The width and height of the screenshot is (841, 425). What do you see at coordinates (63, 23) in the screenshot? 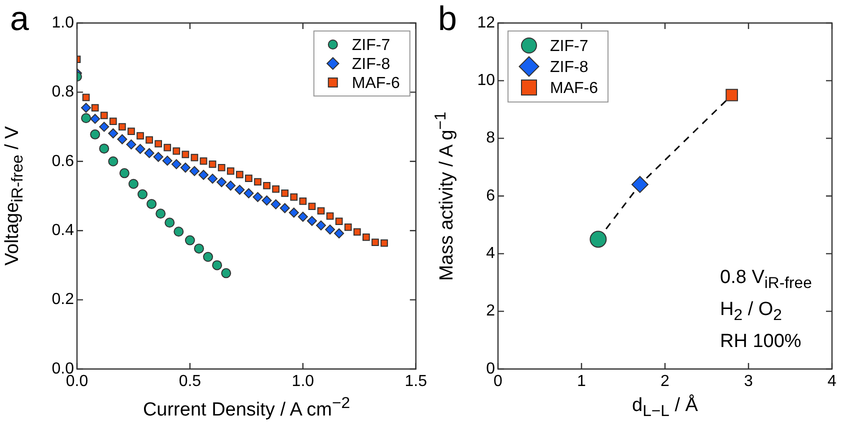
I see `y-tick-label: 1.0` at bounding box center [63, 23].